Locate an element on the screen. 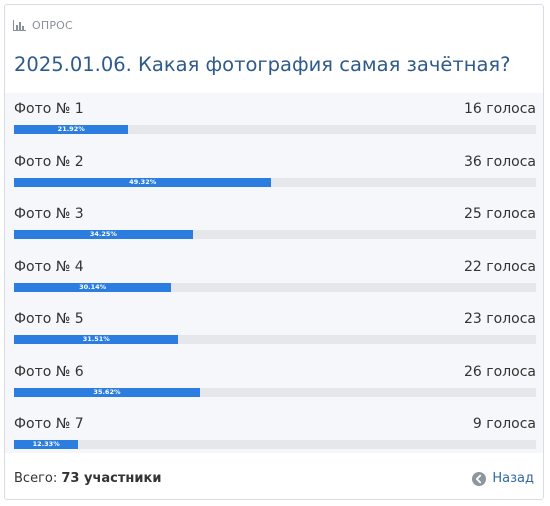  option-votes: 26 голоса is located at coordinates (500, 371).